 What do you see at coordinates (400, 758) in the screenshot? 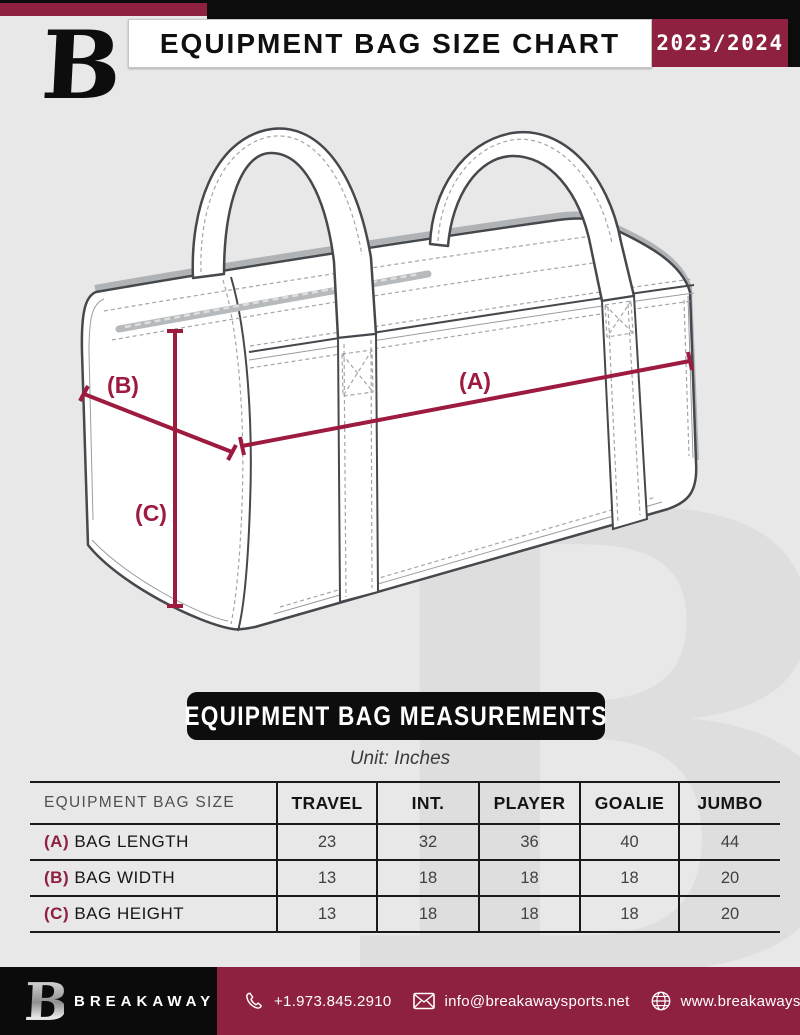
I see `unit-note: Unit: Inches` at bounding box center [400, 758].